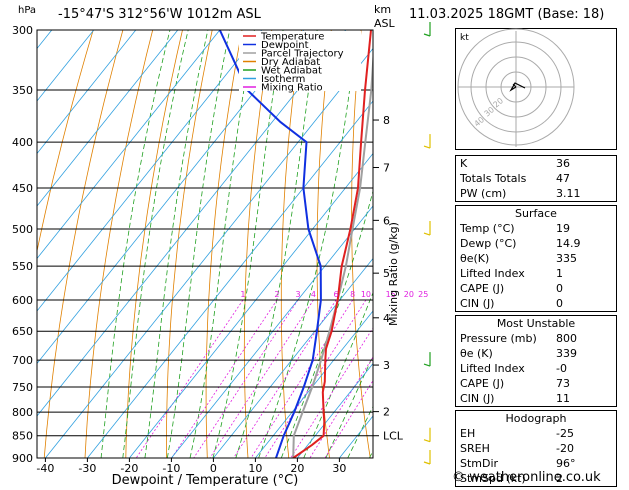 The width and height of the screenshot is (629, 490). What do you see at coordinates (511, 288) in the screenshot?
I see `stat-row: CAPE (J) 0` at bounding box center [511, 288].